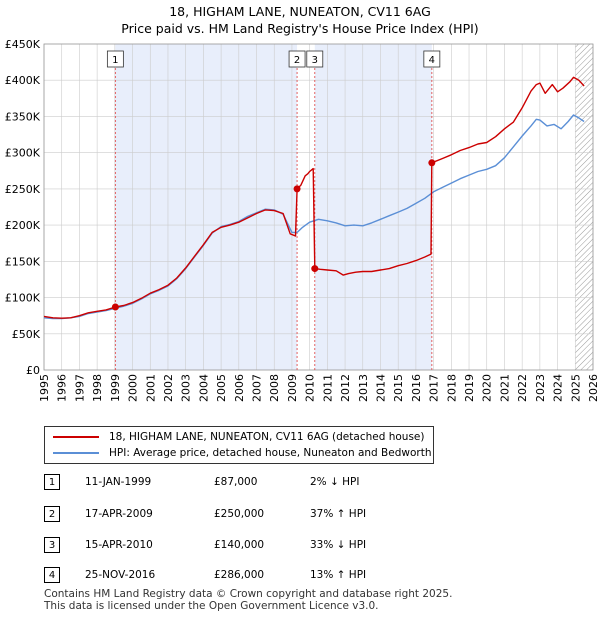 This screenshot has width=600, height=620. What do you see at coordinates (398, 388) in the screenshot?
I see `x-tick-label: 2015` at bounding box center [398, 388].